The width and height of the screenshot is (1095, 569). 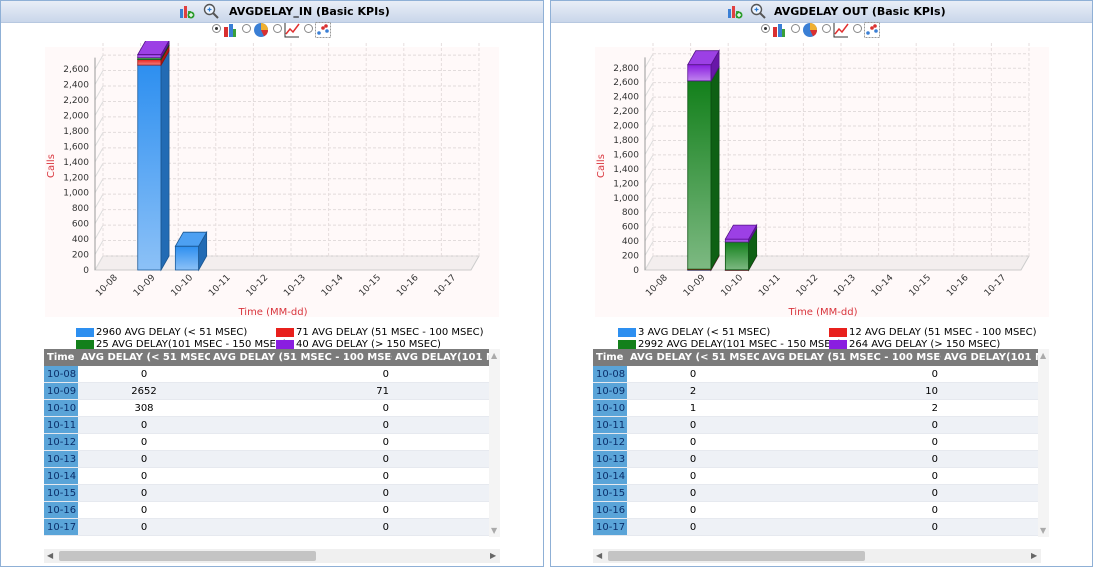 I want to click on legend-item: 2992 AVG DELAY(101 MSEC - 150 MSEC), so click(x=729, y=344).